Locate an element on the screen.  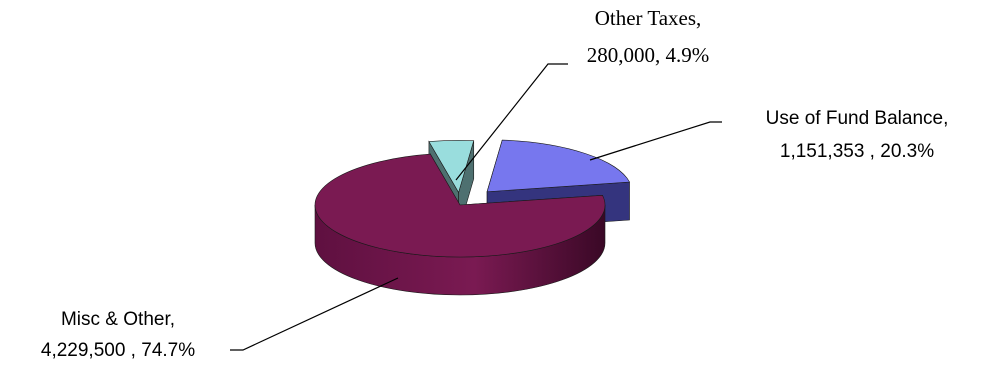
label-misc-other-values: 4,229,500 , 74.7% is located at coordinates (118, 350).